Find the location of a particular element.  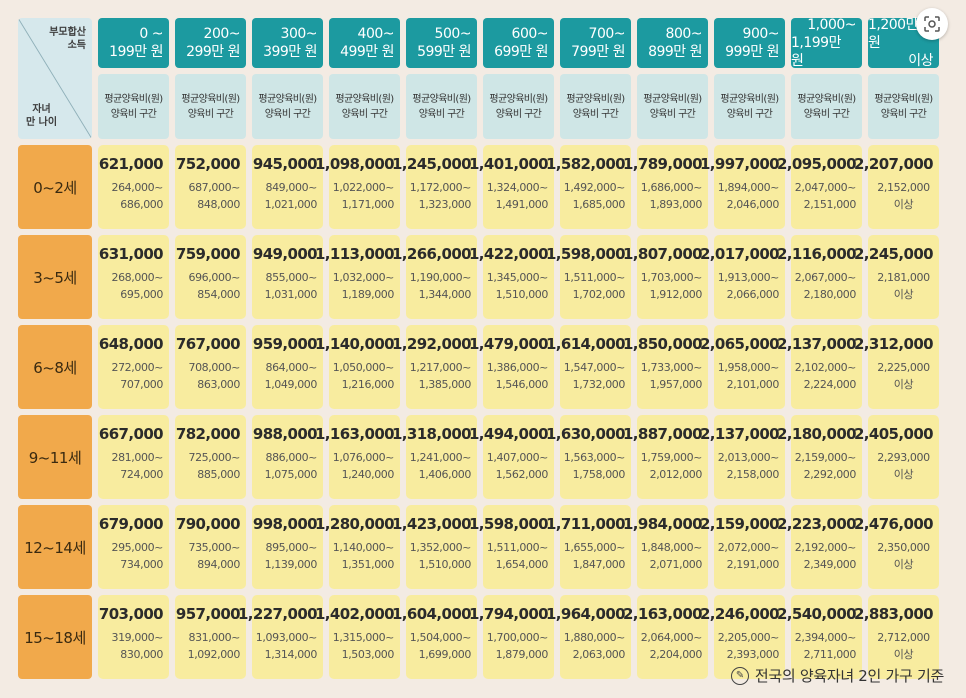

table-cell: 1,494,000 1,407,000~ 1,562,000 is located at coordinates (511, 457).